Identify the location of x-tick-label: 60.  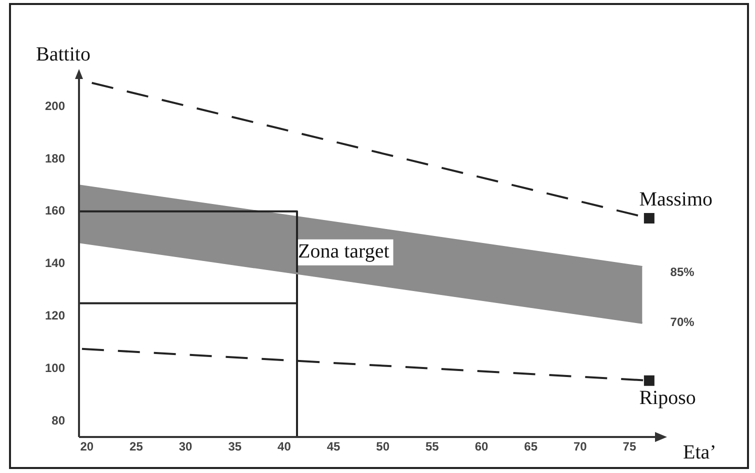
(481, 447).